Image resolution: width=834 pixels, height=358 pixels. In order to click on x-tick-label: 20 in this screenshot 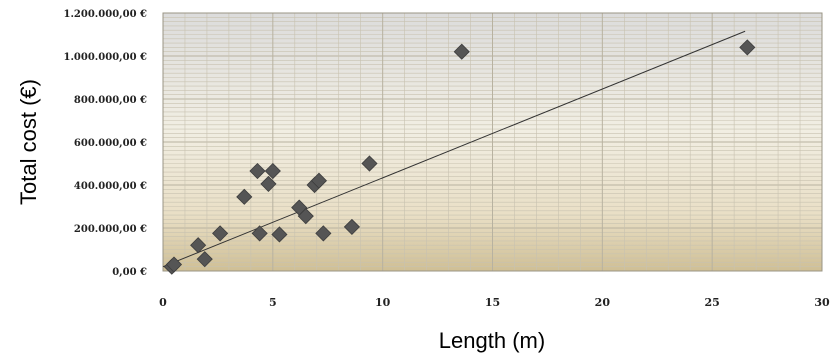, I will do `click(603, 302)`.